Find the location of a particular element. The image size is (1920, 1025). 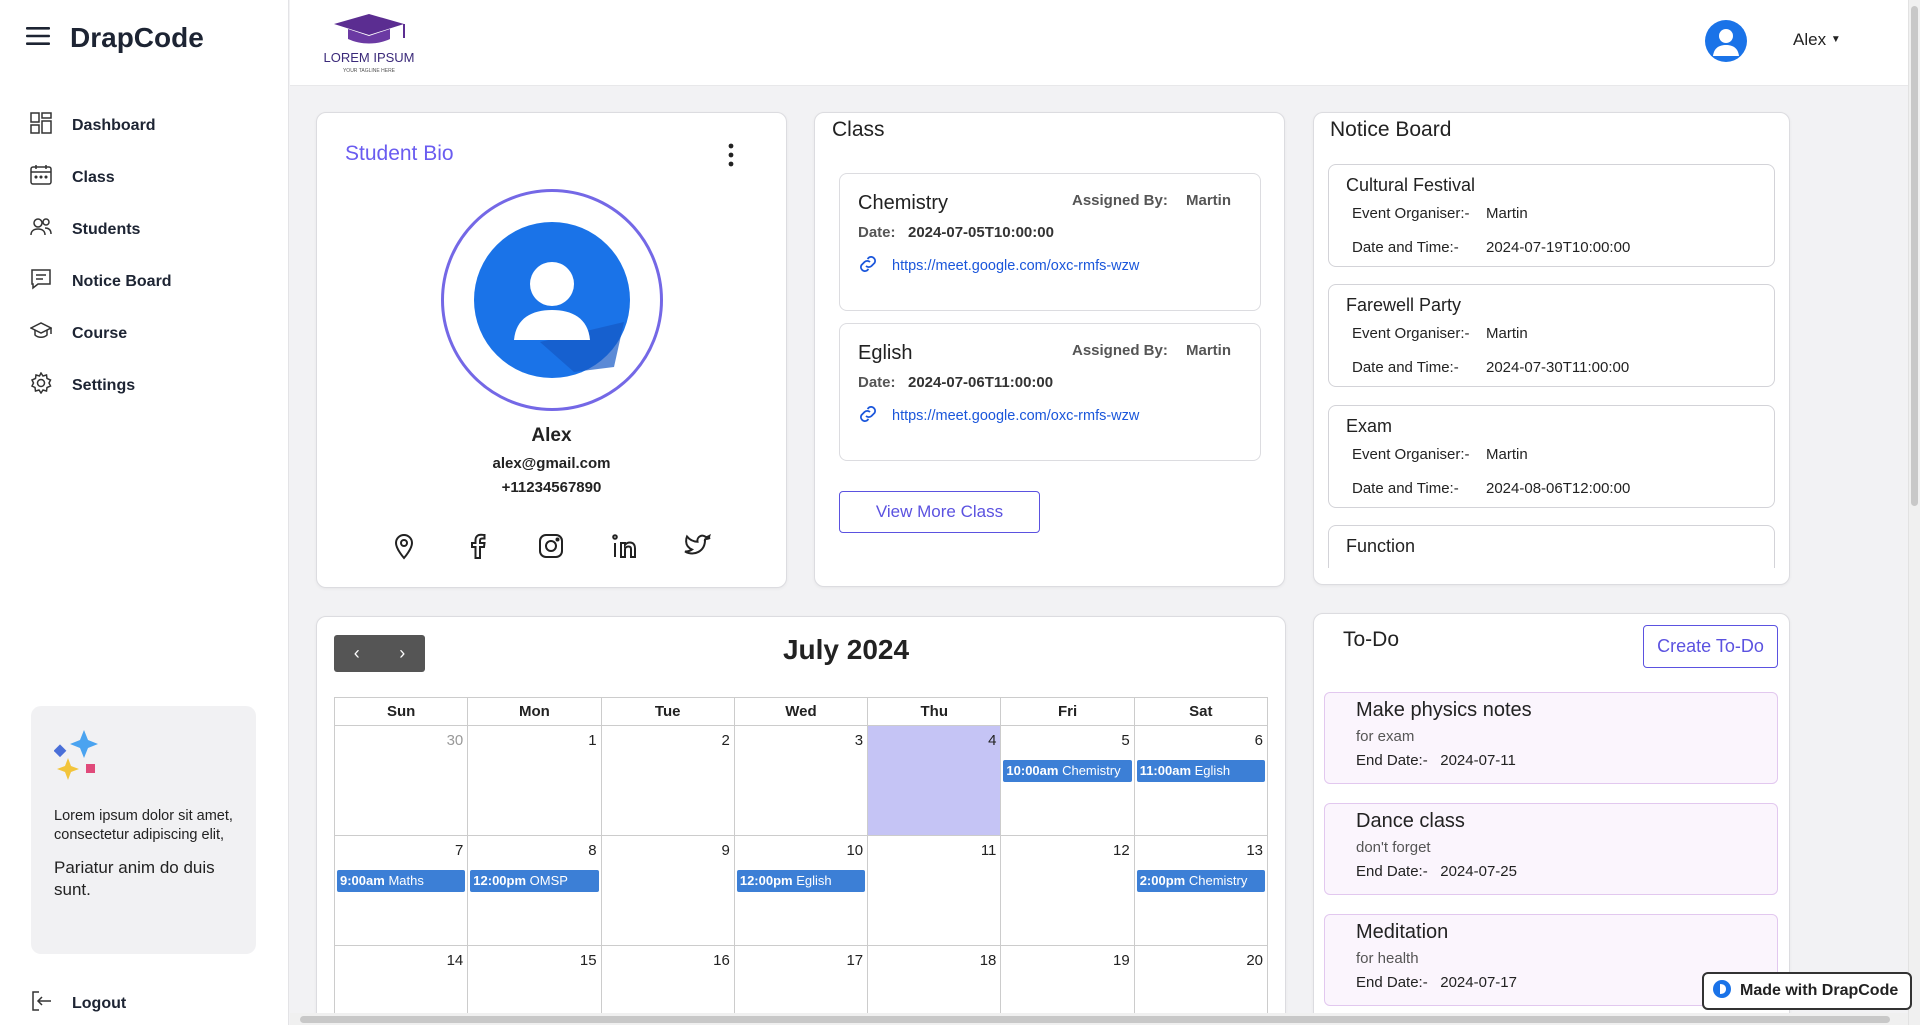

calendar-nav: ‹ › is located at coordinates (379, 653).